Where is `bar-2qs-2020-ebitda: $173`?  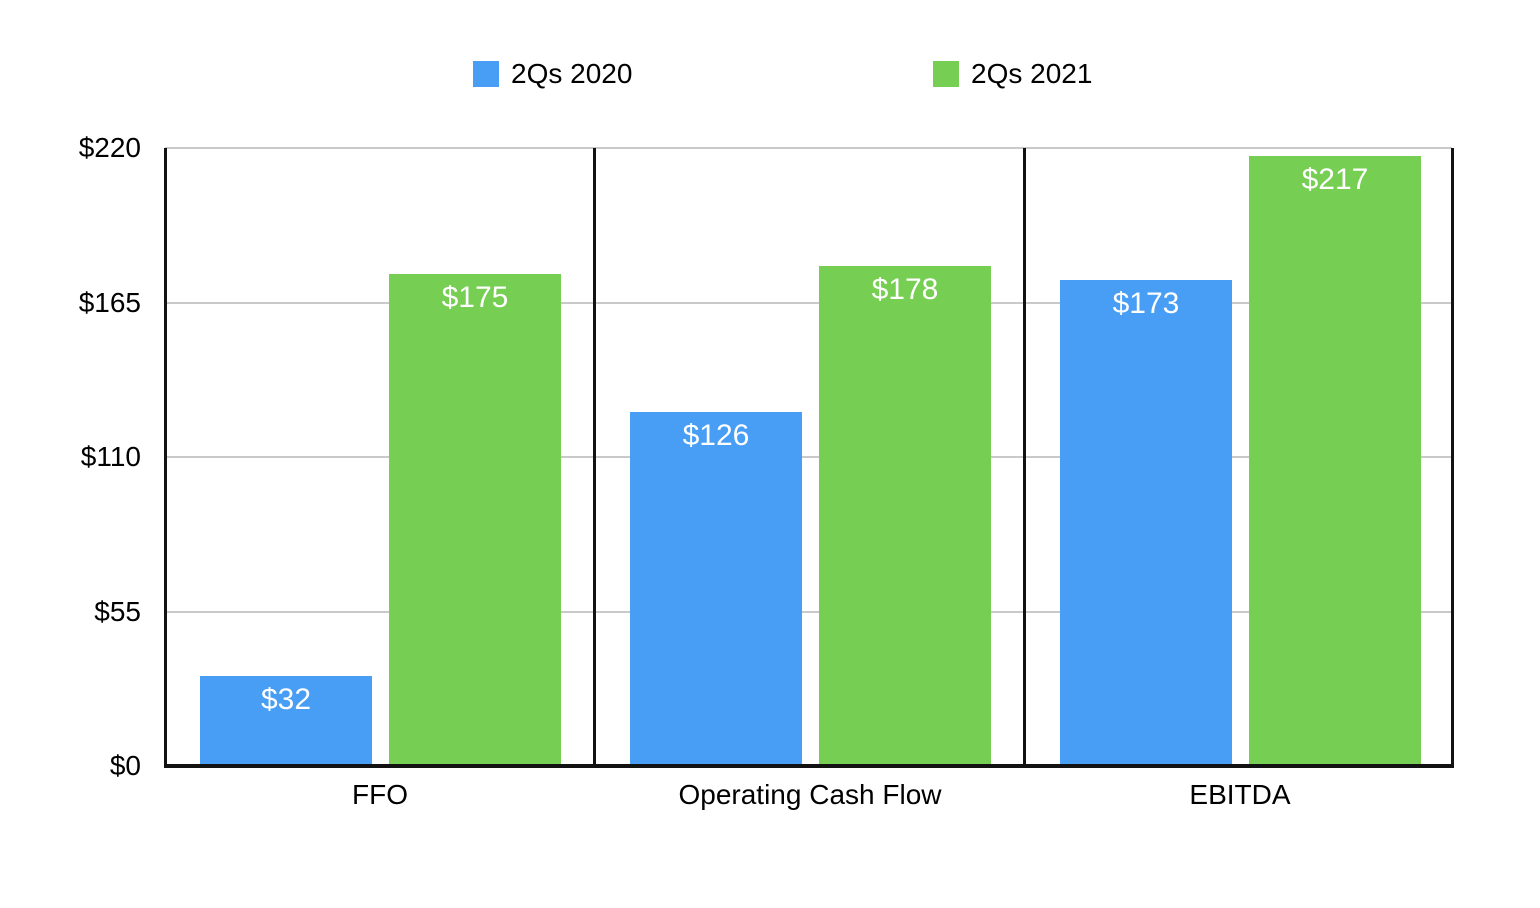
bar-2qs-2020-ebitda: $173 is located at coordinates (1146, 523).